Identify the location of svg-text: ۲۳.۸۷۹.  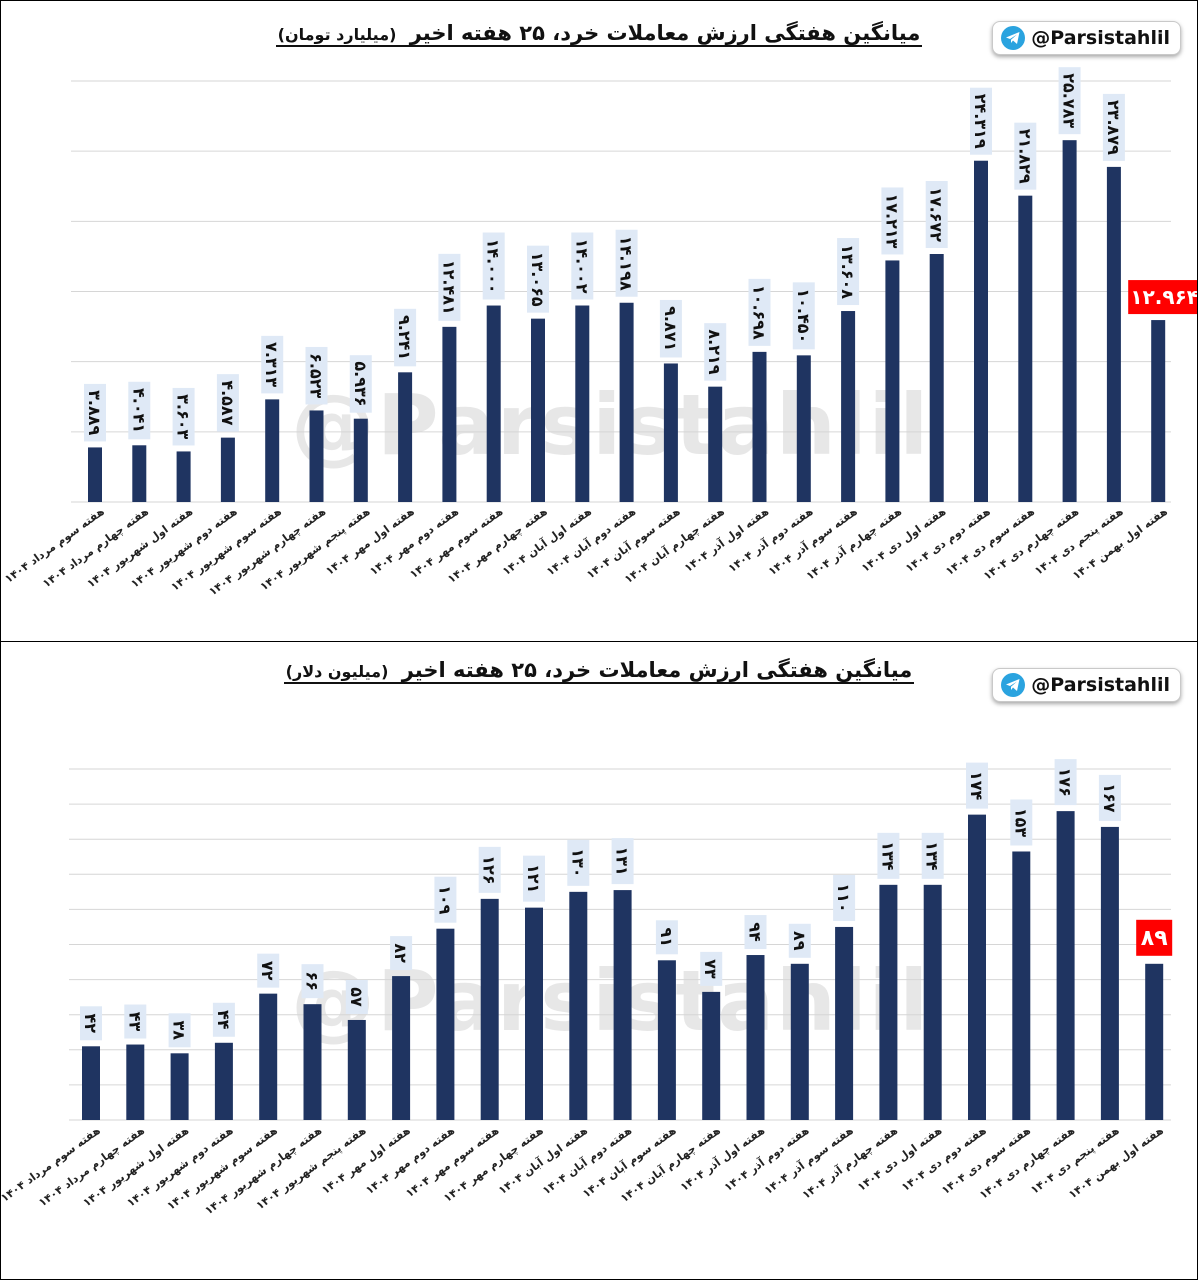
(1113, 127).